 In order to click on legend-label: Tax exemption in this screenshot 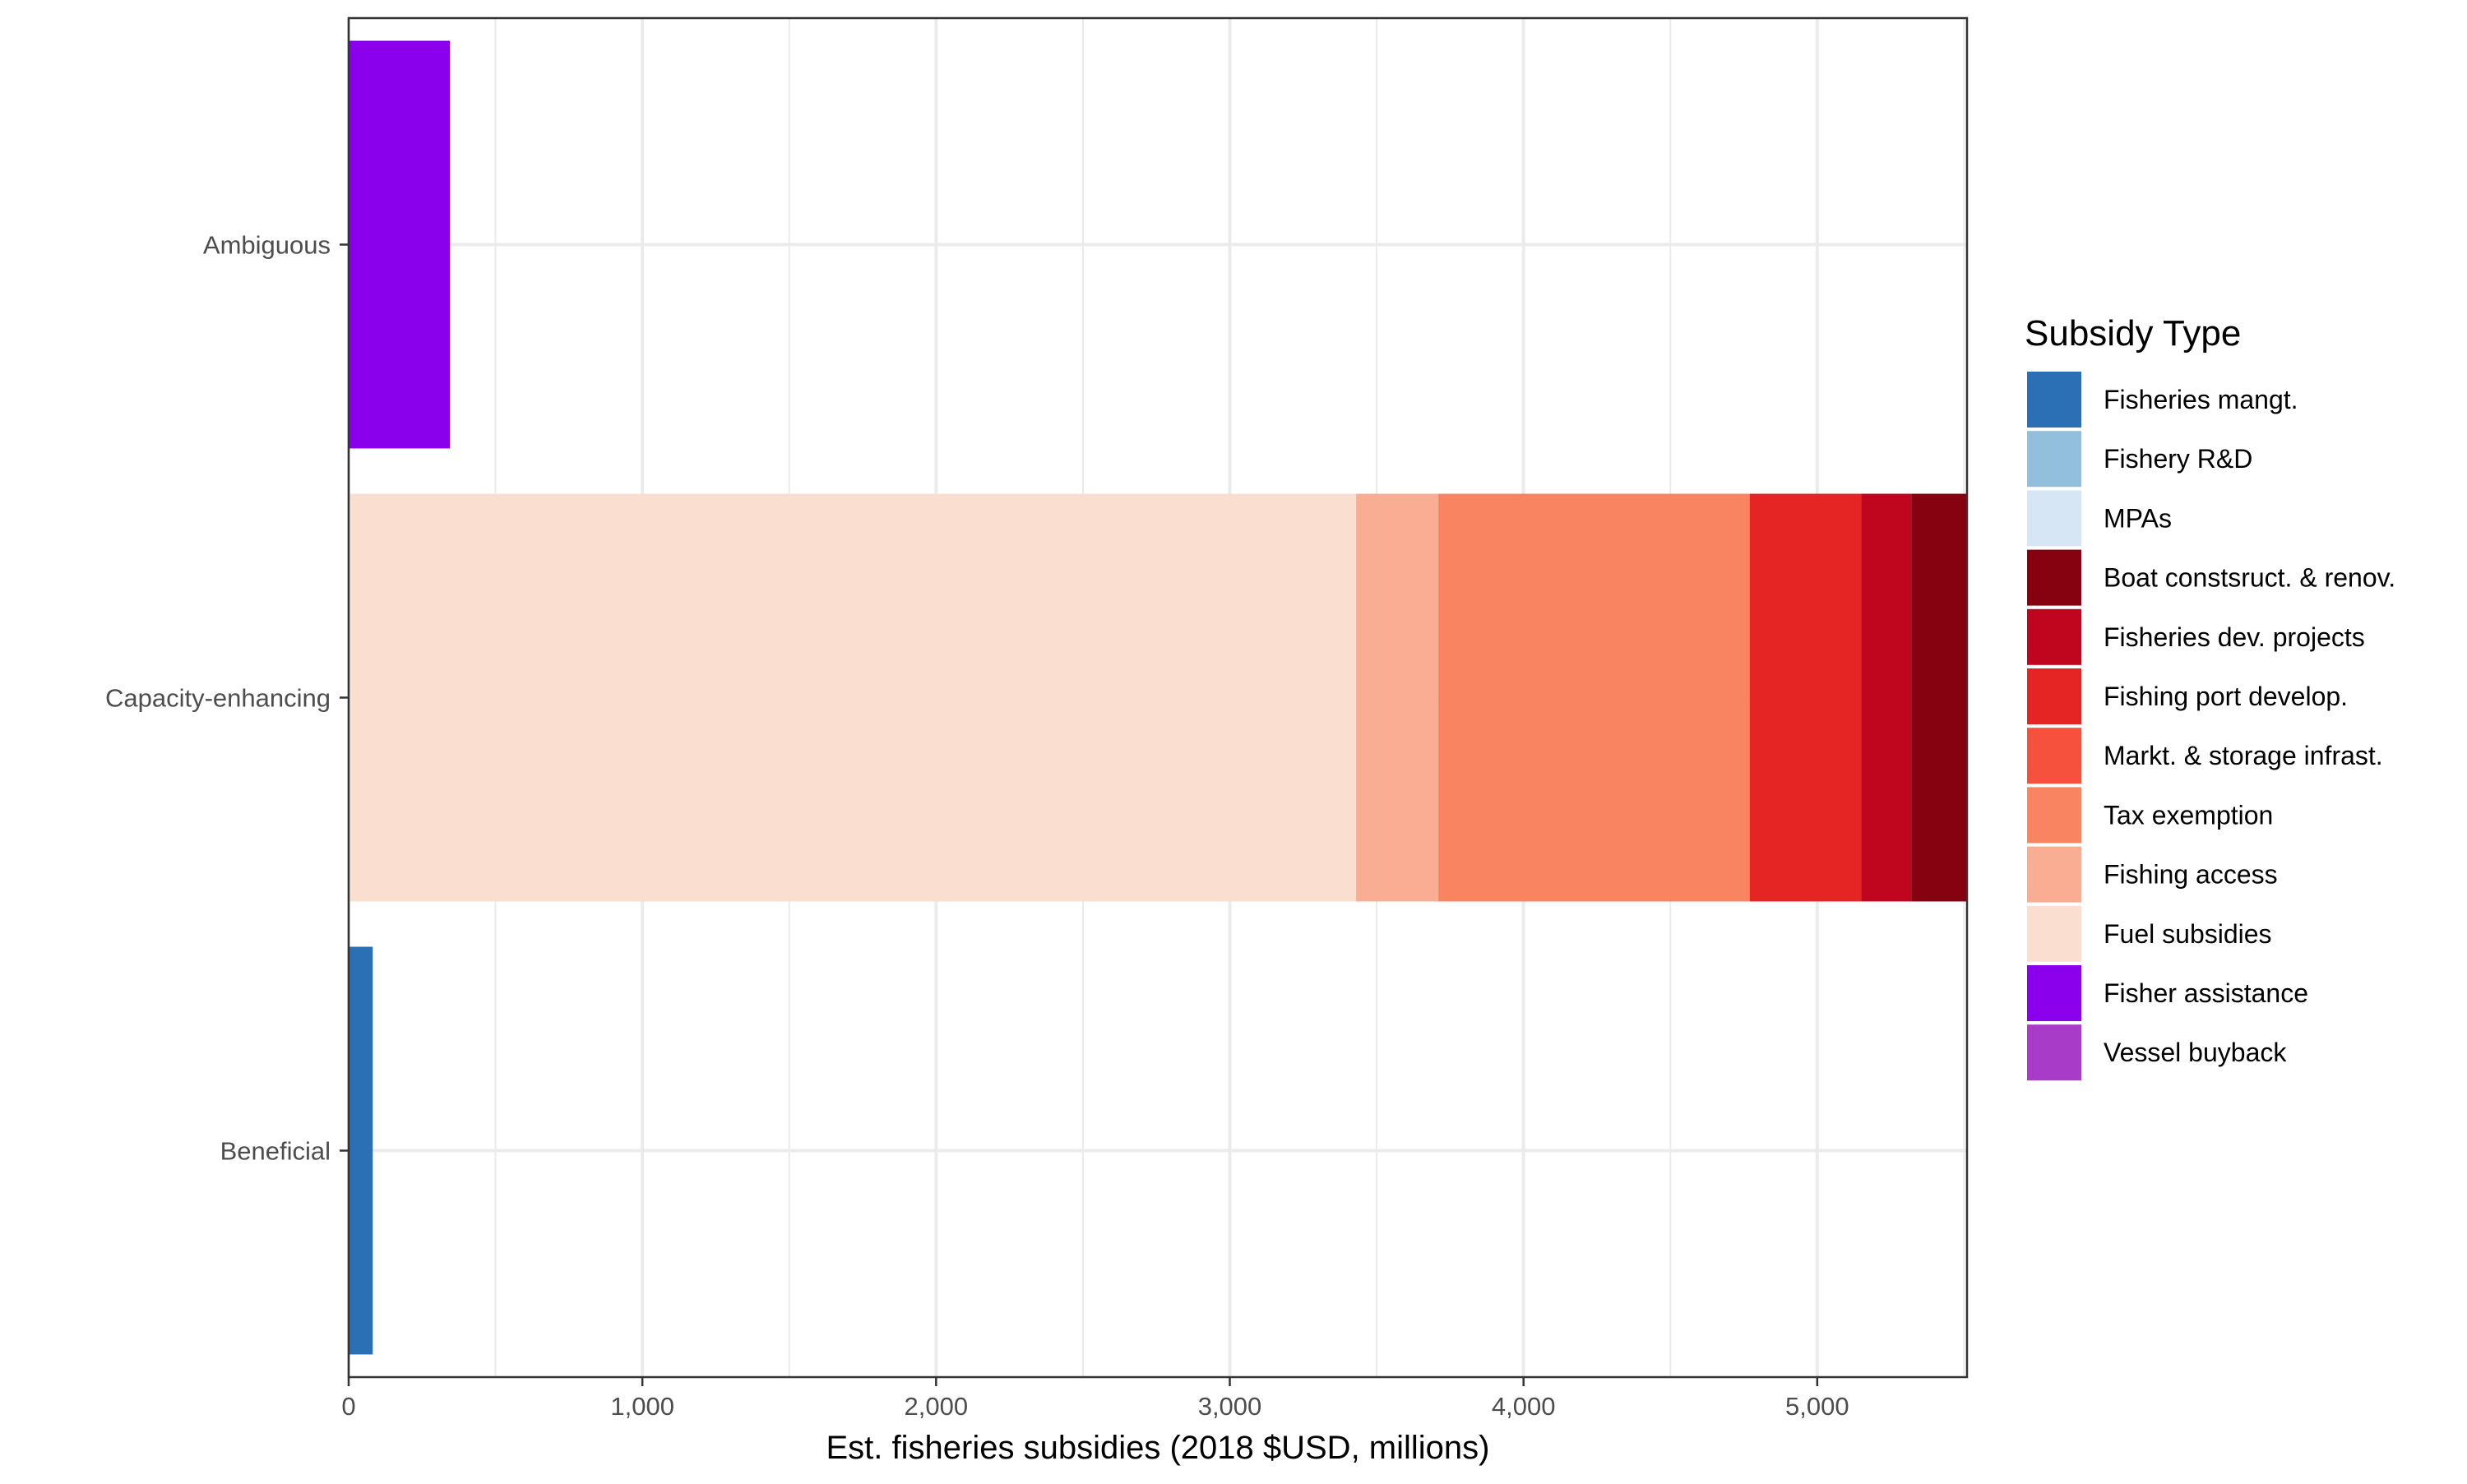, I will do `click(2189, 815)`.